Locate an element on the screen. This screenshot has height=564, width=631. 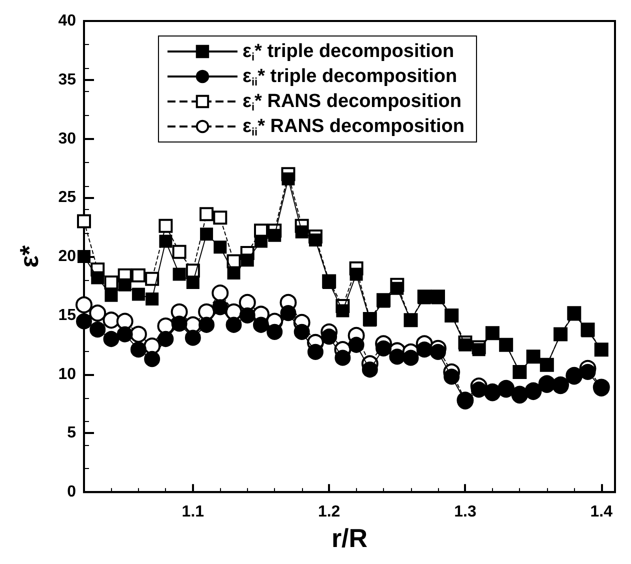
y-tick-label: 40 is located at coordinates (67, 21).